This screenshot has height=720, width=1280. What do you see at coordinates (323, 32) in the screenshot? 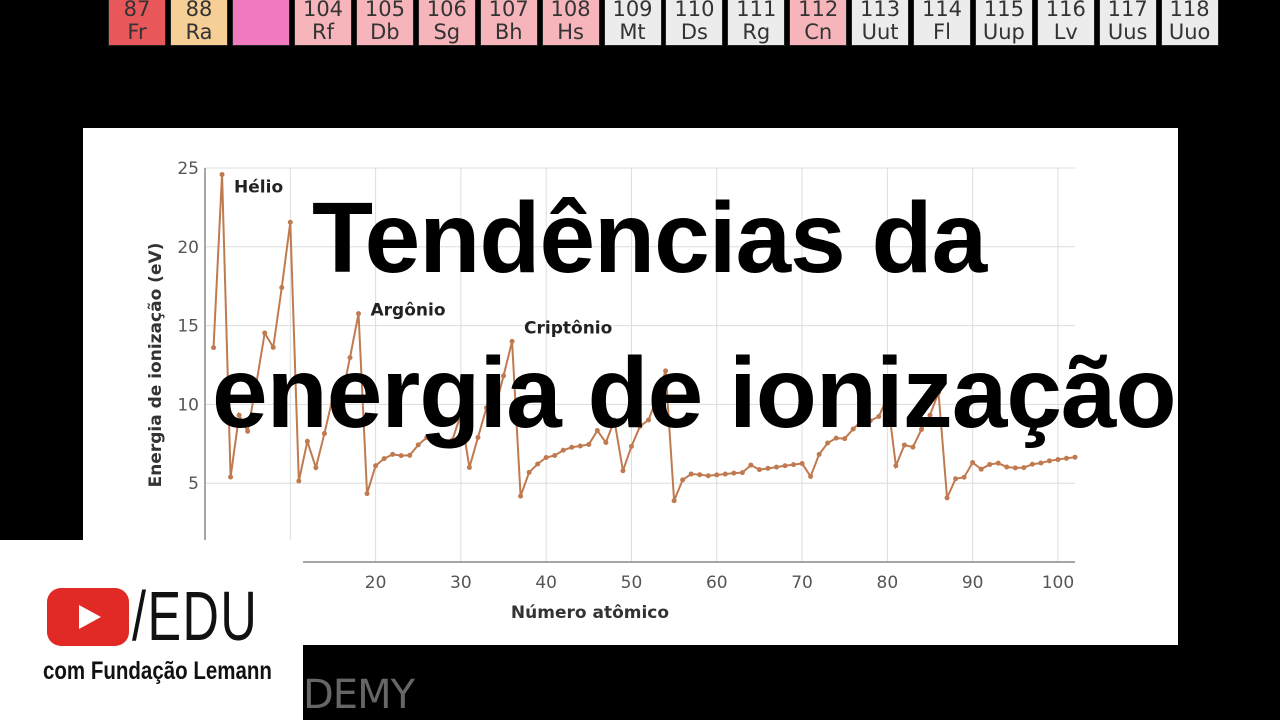
I see `element-symbol: Rf` at bounding box center [323, 32].